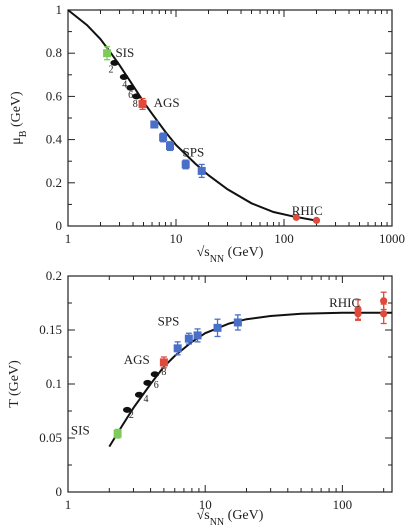 This screenshot has width=415, height=525. What do you see at coordinates (19, 118) in the screenshot?
I see `y-axis-title: μB (GeV)` at bounding box center [19, 118].